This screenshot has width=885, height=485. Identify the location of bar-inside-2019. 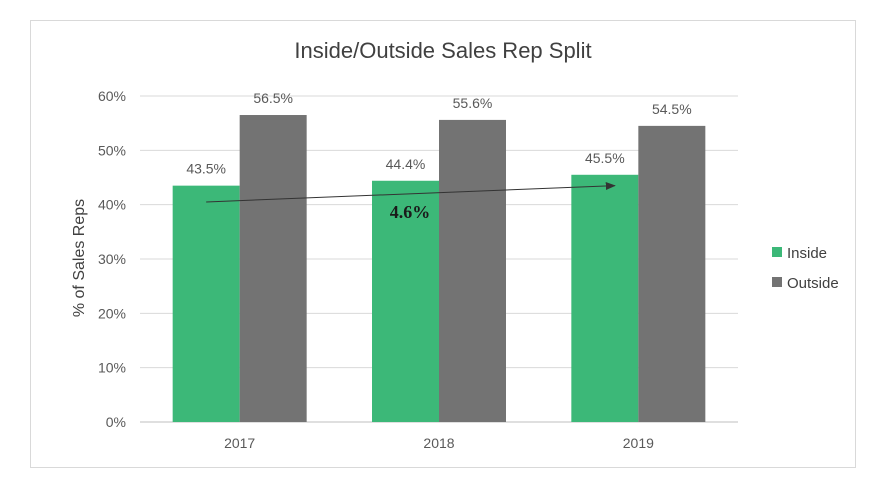
(605, 298).